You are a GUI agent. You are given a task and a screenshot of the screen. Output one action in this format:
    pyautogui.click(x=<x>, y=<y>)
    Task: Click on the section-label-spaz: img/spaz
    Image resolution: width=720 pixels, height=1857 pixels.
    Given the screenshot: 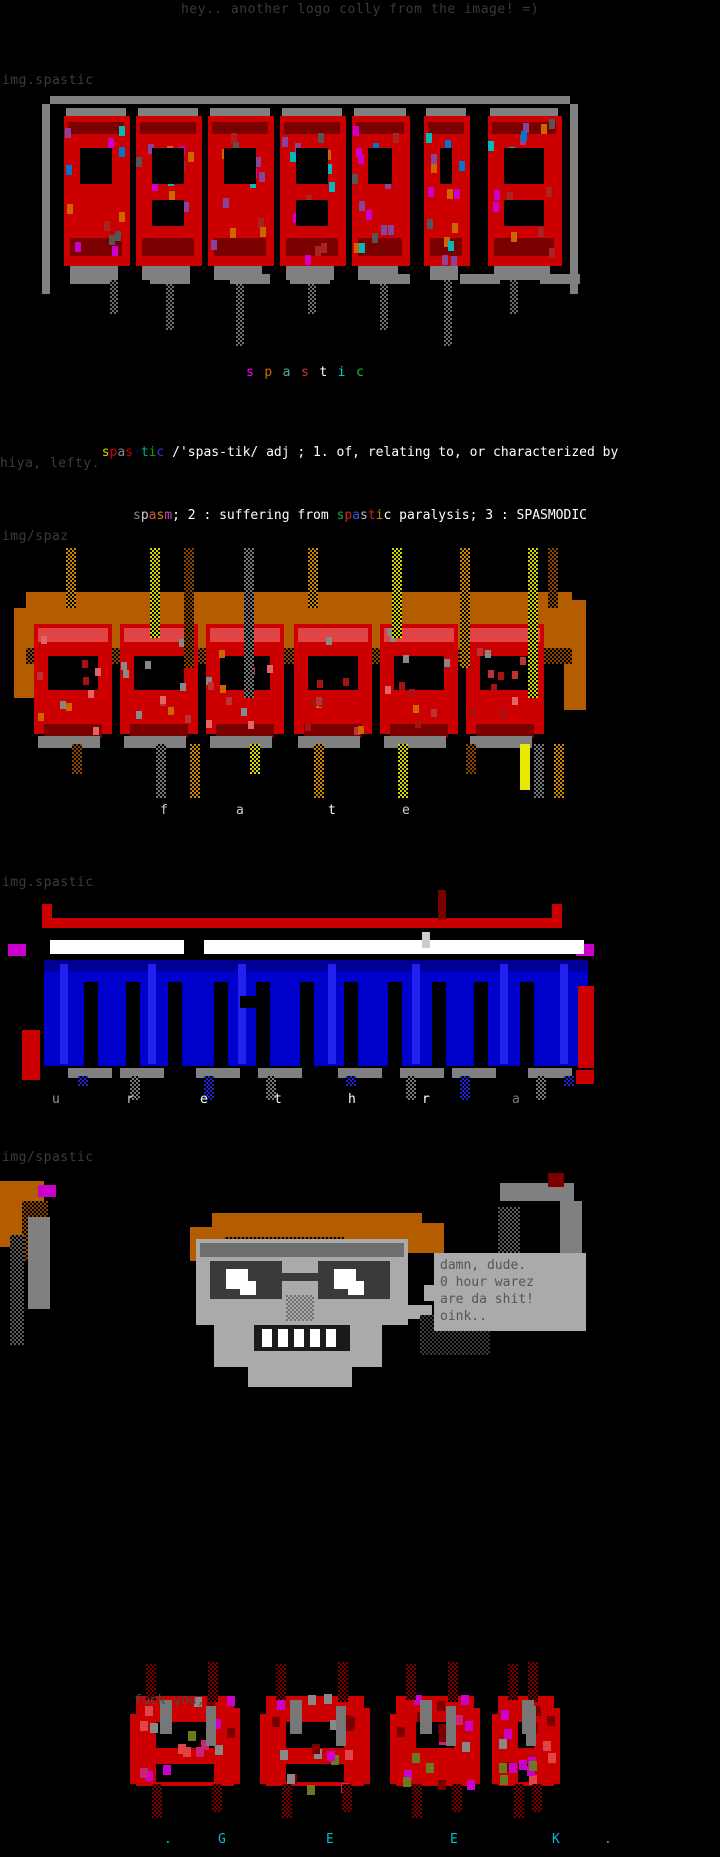 What is the action you would take?
    pyautogui.click(x=35, y=536)
    